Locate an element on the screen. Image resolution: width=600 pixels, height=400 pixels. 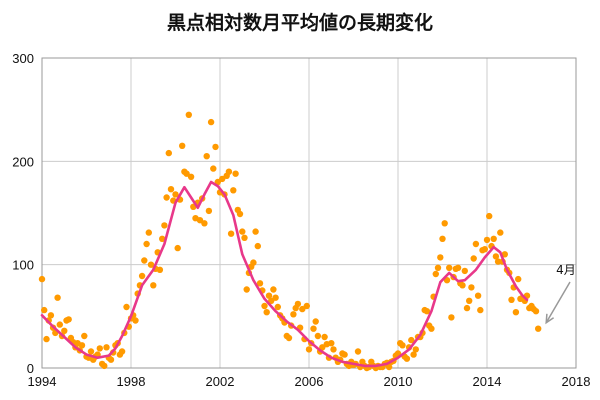
x-tick-label: 2010 is located at coordinates (398, 381).